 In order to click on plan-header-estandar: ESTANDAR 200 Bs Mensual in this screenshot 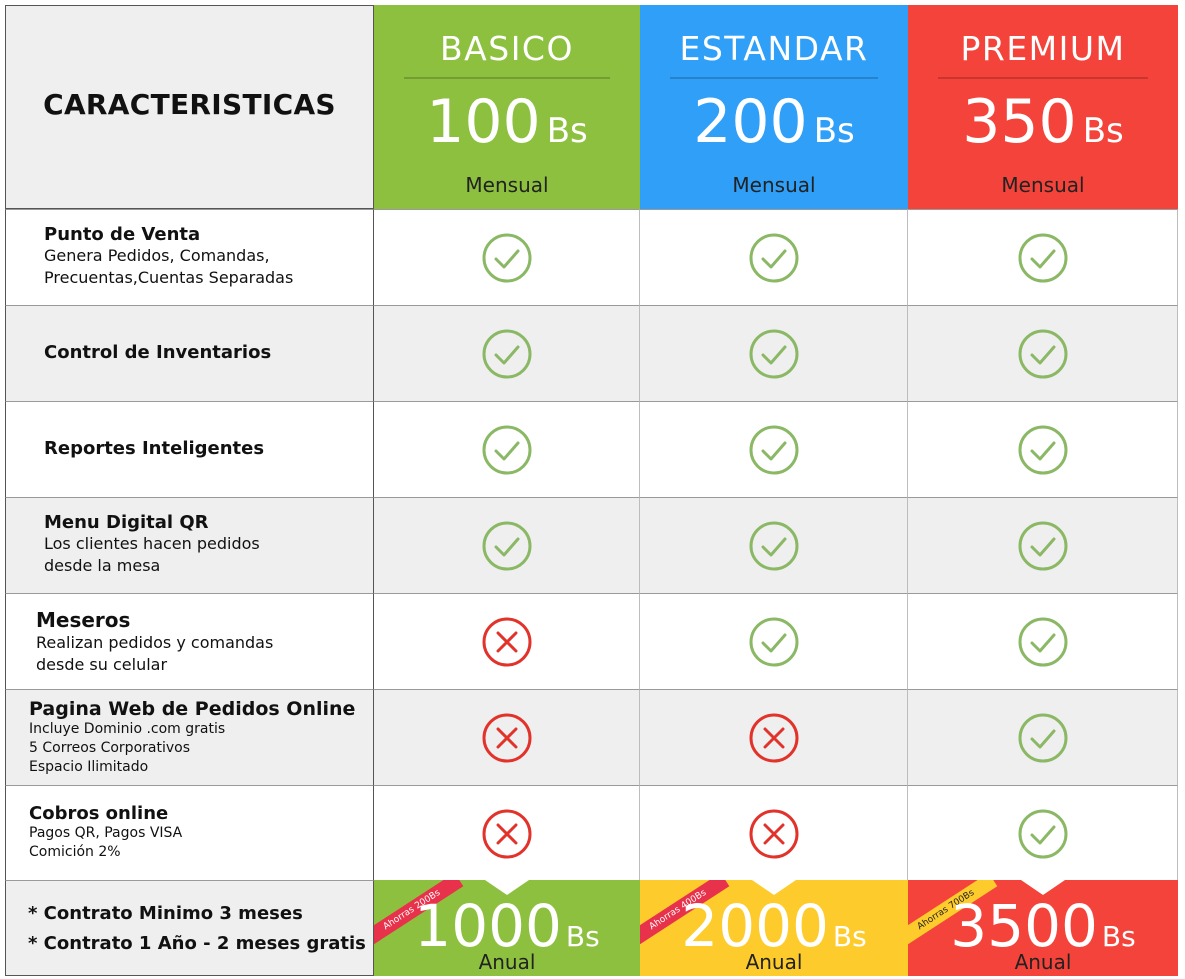, I will do `click(774, 107)`.